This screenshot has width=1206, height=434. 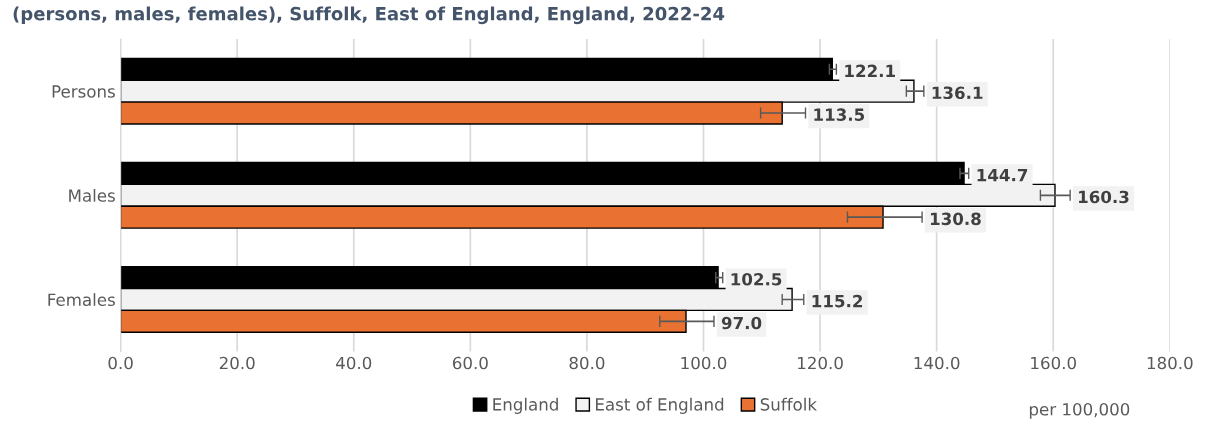 What do you see at coordinates (788, 404) in the screenshot?
I see `legend-label: Suffolk` at bounding box center [788, 404].